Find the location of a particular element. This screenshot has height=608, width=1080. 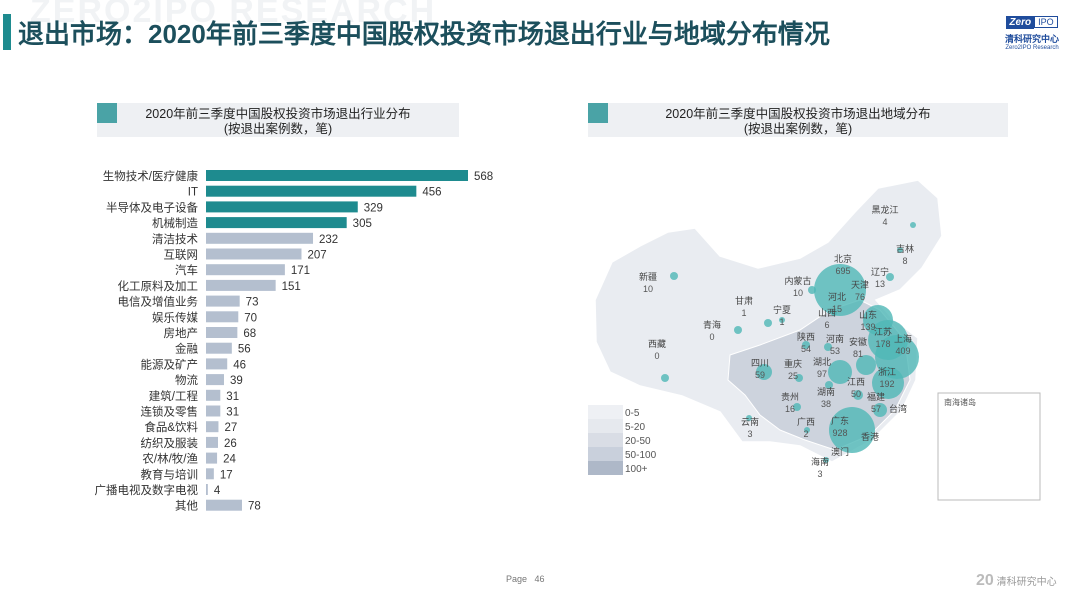

category-label: 建筑/工程 is located at coordinates (174, 396).